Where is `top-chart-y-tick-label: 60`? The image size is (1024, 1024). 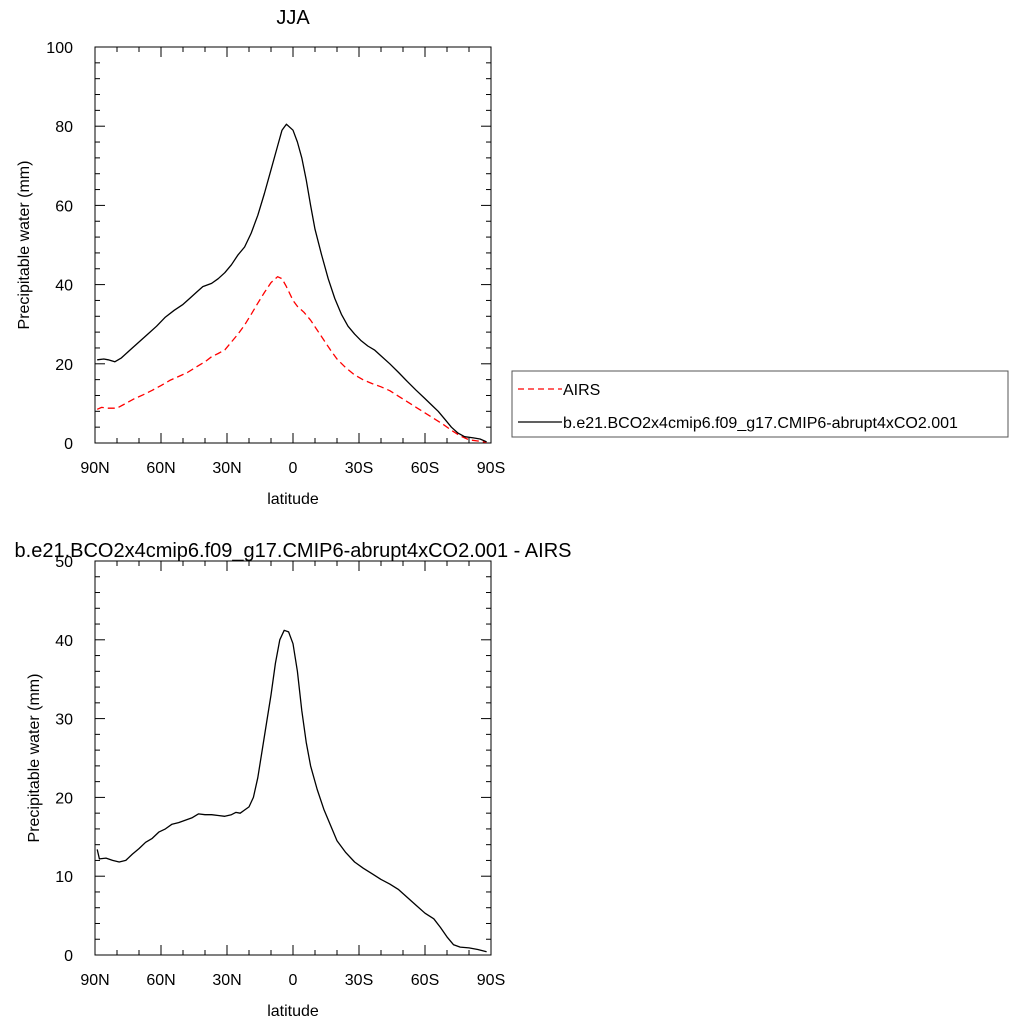
top-chart-y-tick-label: 60 is located at coordinates (64, 206).